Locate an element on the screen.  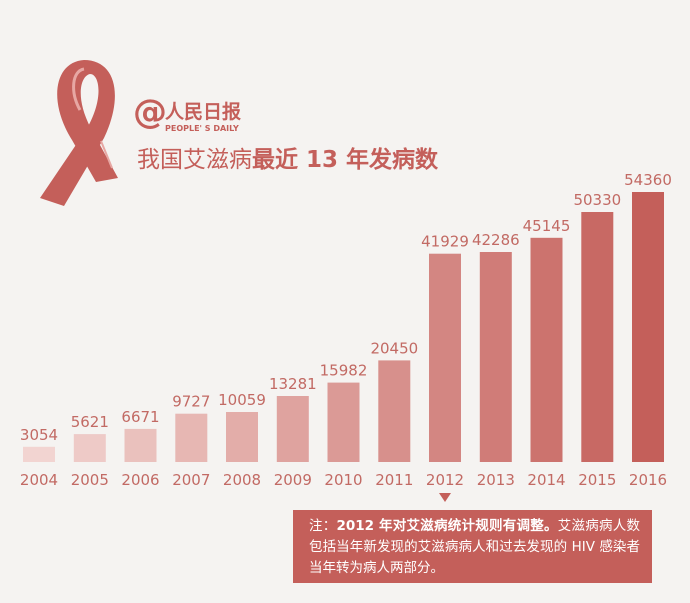
brand-at-symbol: @ is located at coordinates (150, 112).